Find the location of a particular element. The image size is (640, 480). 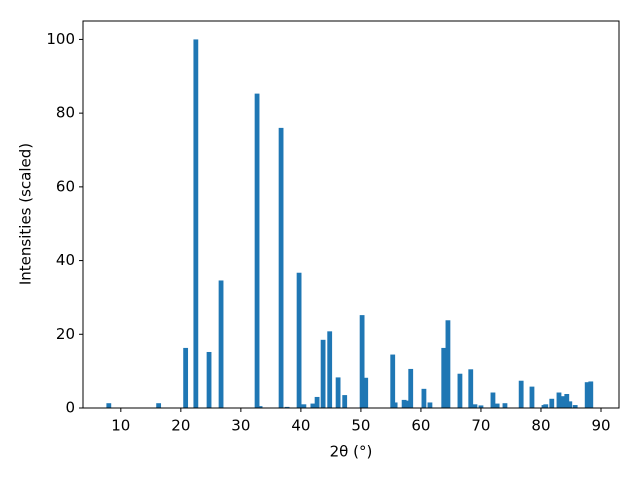

x-tick-label: 30 is located at coordinates (240, 426).